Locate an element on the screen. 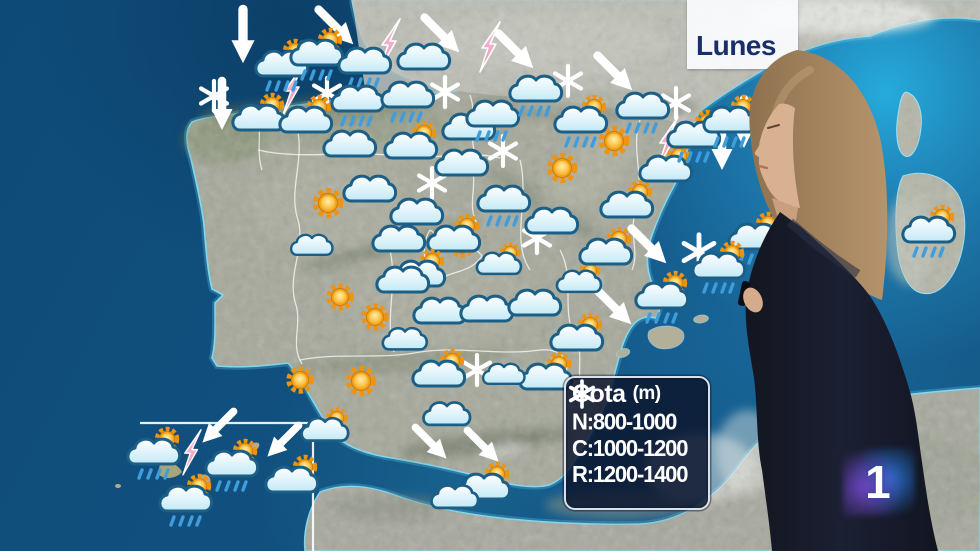 The height and width of the screenshot is (551, 980). channel-logo: 1 is located at coordinates (879, 482).